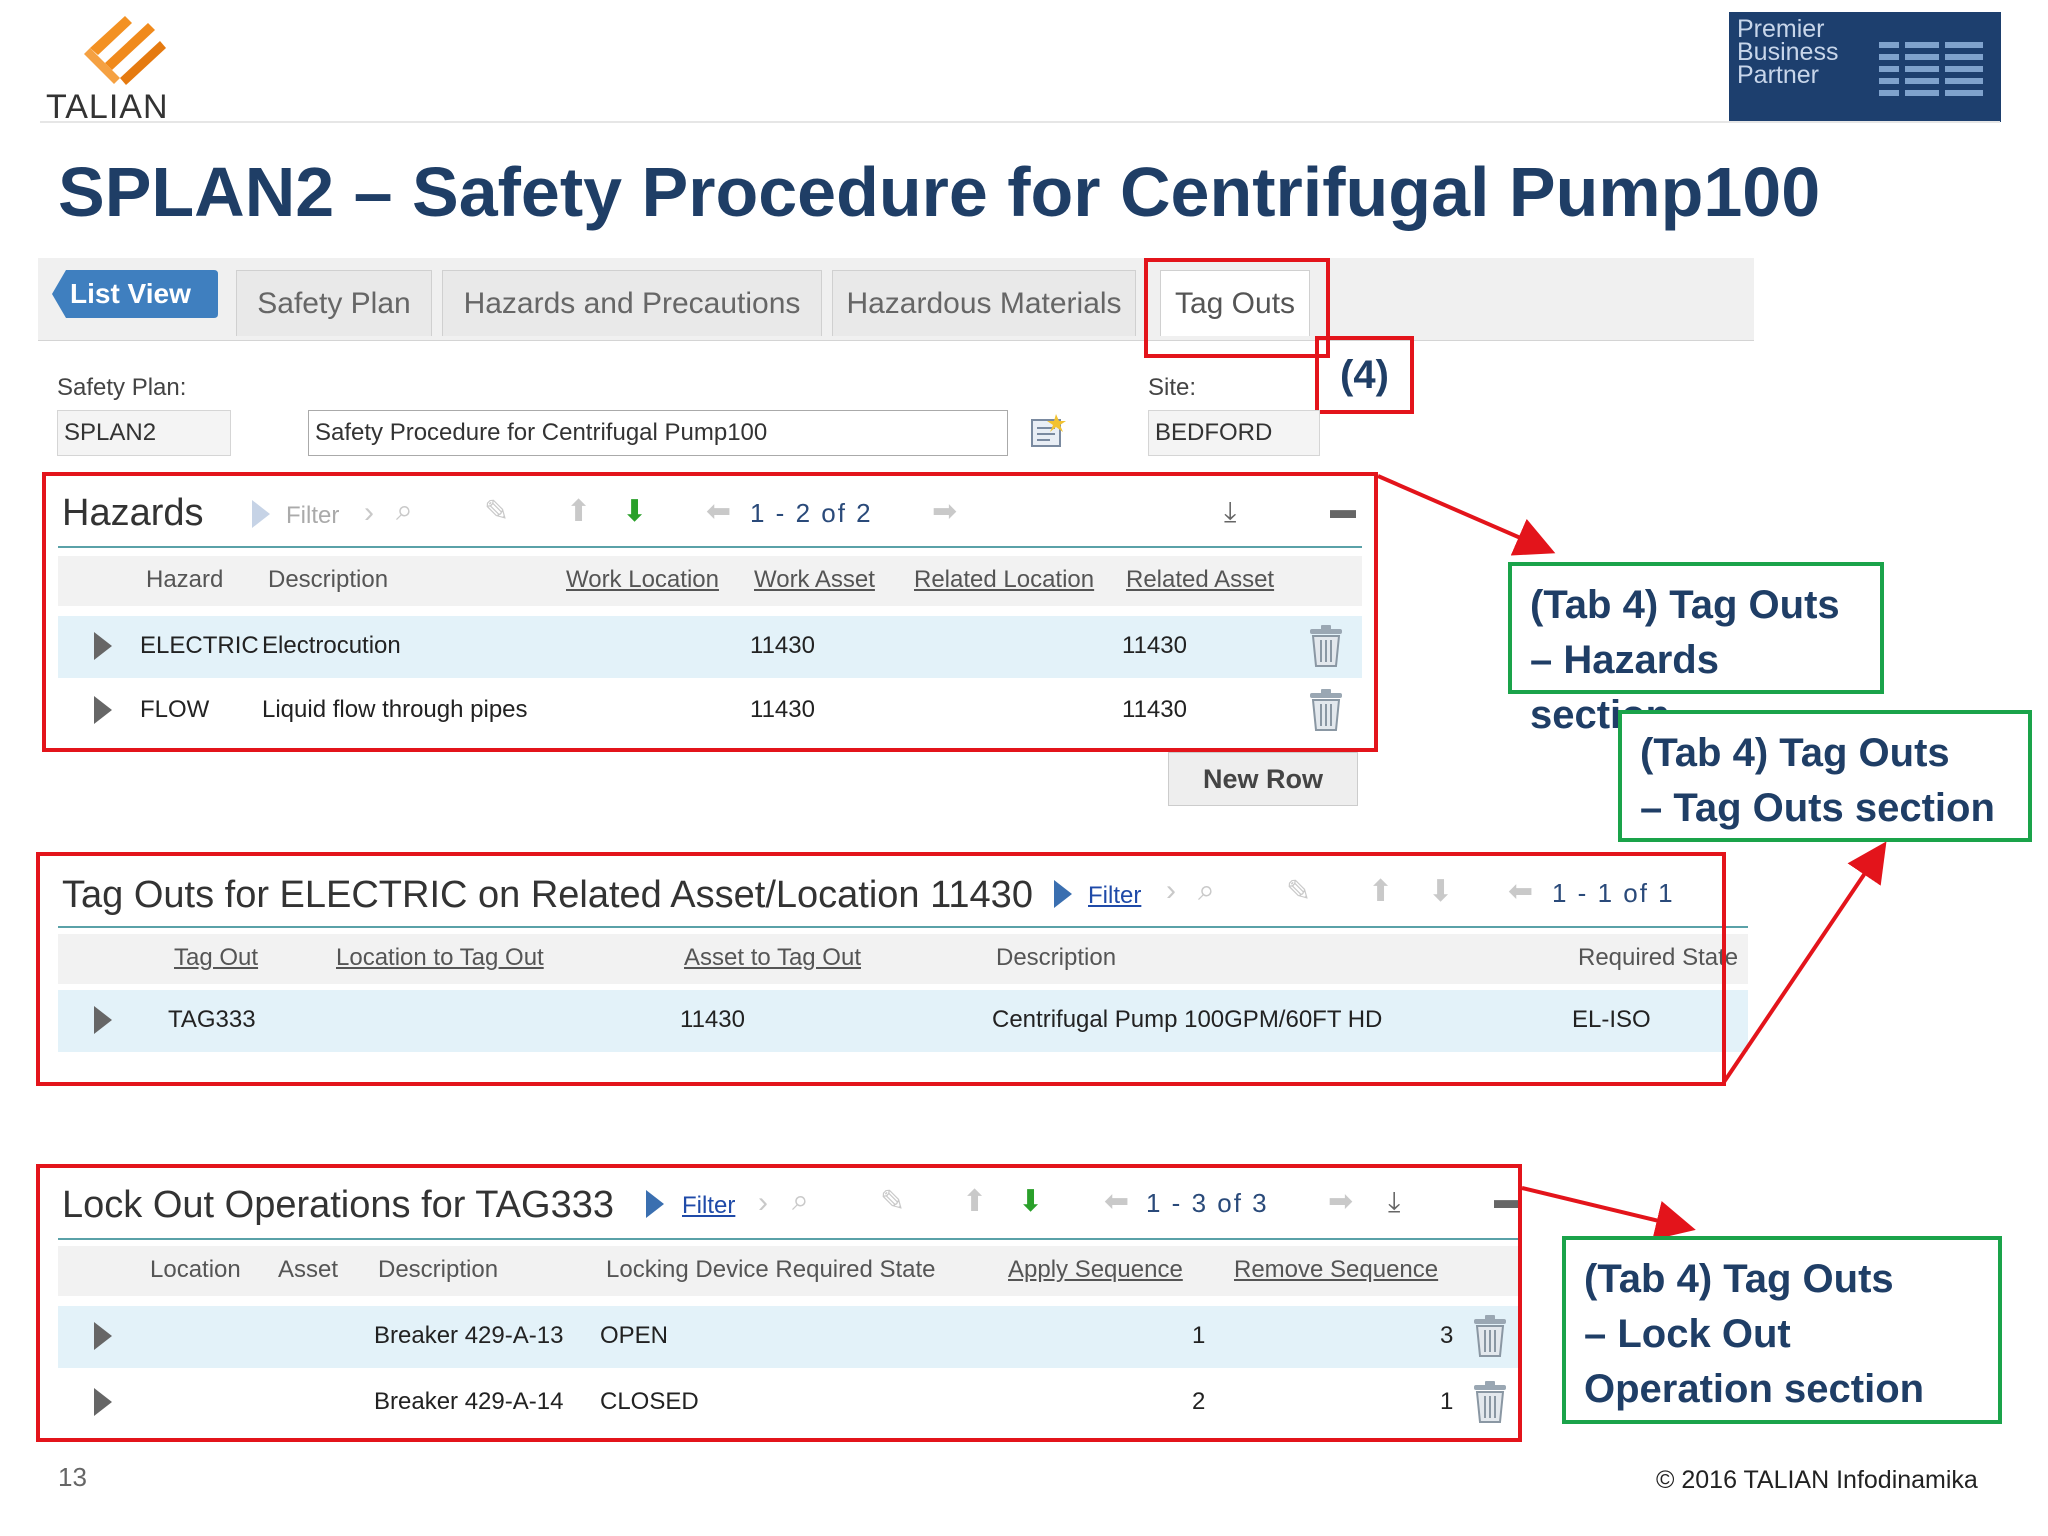 This screenshot has height=1536, width=2048. I want to click on ibm-partner-badge: Premier Business Partner, so click(1865, 67).